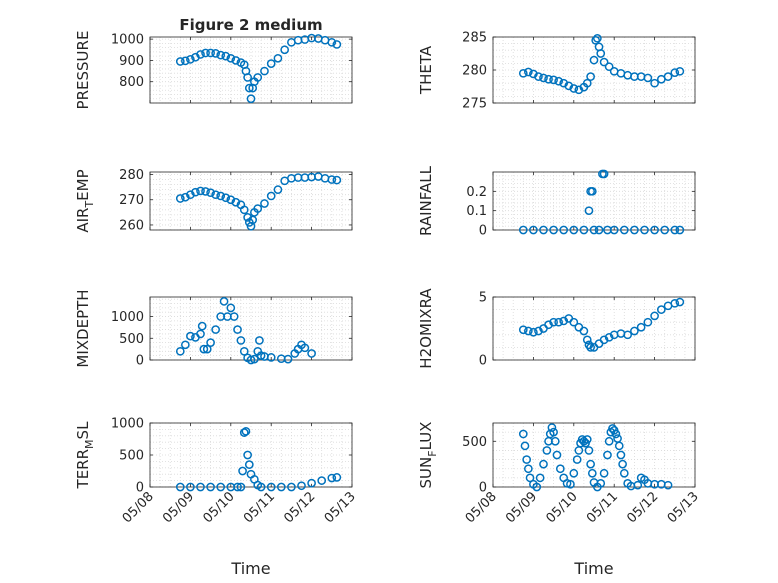 This screenshot has width=778, height=583. What do you see at coordinates (426, 328) in the screenshot?
I see `y-axis-label-h2omixra: H2OMIXRA` at bounding box center [426, 328].